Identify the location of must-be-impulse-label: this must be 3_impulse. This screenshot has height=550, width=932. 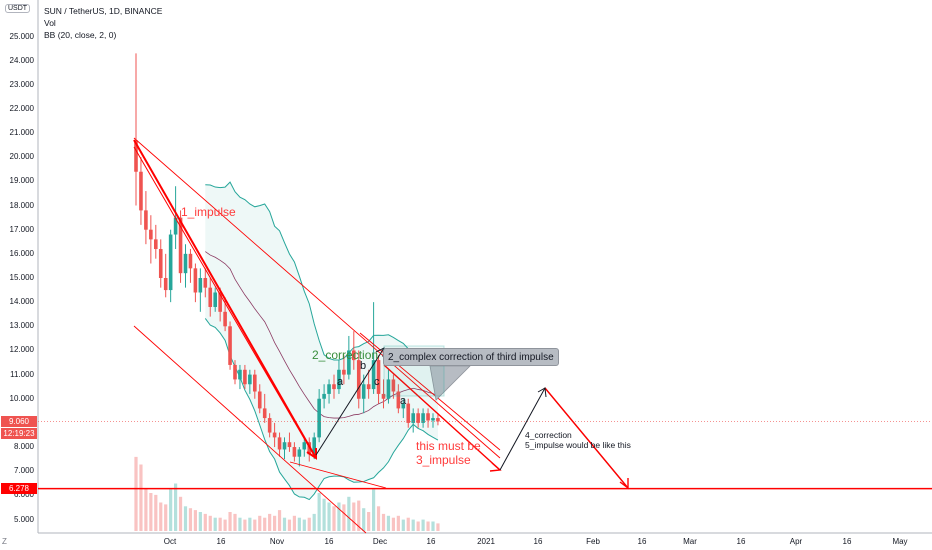
(448, 453).